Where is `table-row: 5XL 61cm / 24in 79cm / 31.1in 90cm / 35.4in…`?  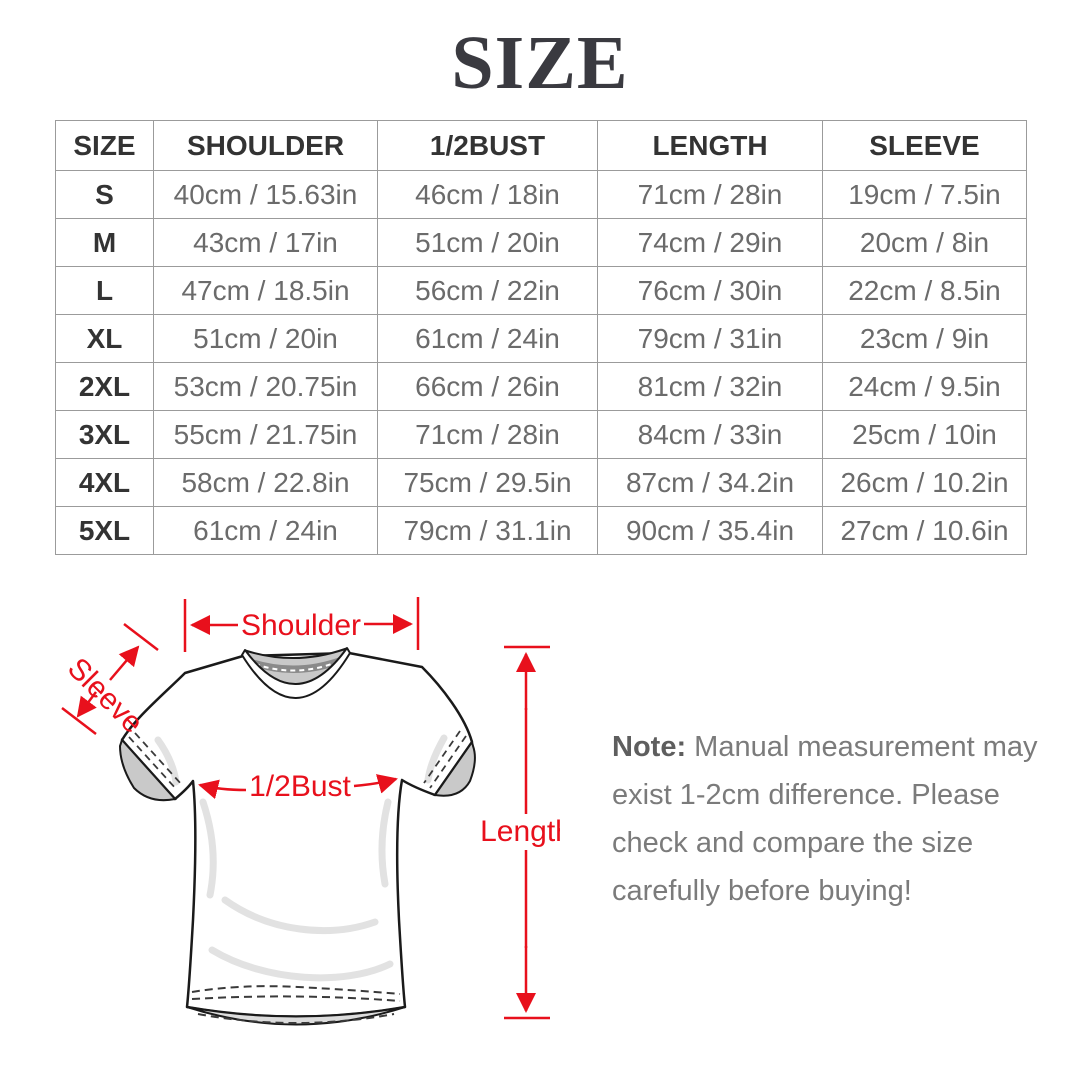
table-row: 5XL 61cm / 24in 79cm / 31.1in 90cm / 35.4in… is located at coordinates (541, 530).